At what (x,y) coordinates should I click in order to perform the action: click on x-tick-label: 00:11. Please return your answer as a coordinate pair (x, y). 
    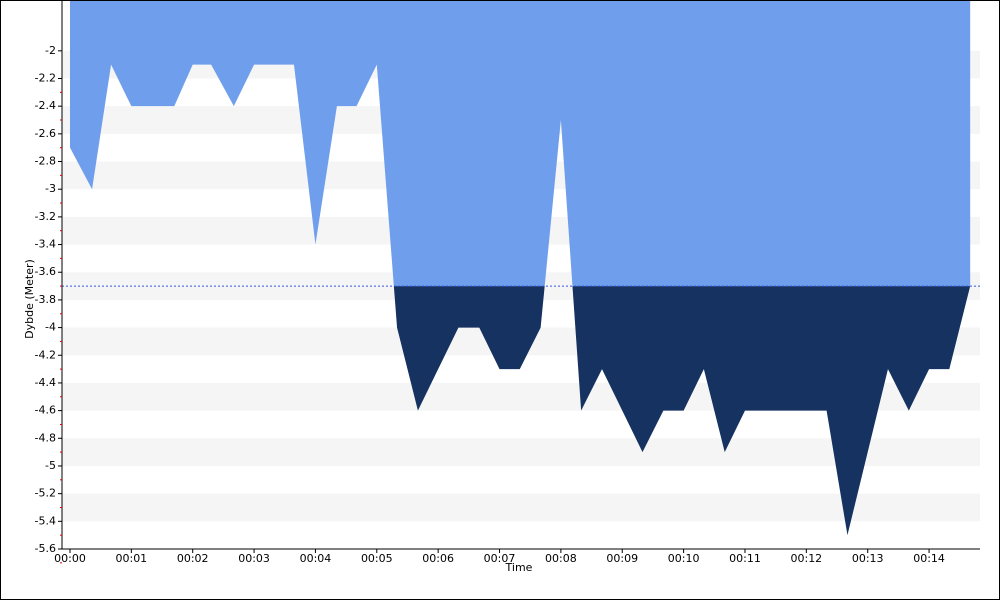
    Looking at the image, I should click on (745, 558).